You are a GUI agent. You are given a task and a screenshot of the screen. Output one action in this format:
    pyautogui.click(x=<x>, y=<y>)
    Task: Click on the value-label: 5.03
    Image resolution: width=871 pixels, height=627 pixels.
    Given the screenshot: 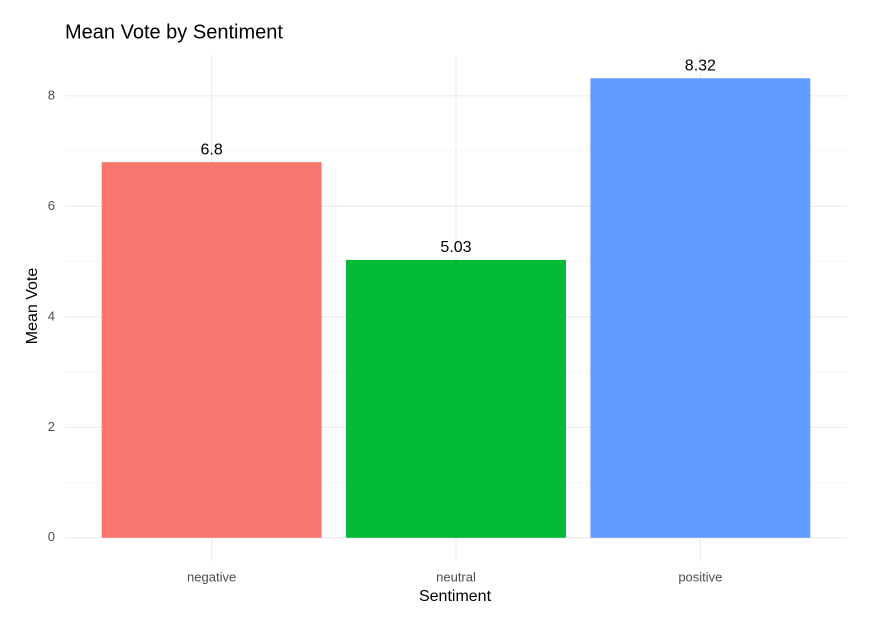 What is the action you would take?
    pyautogui.click(x=455, y=247)
    